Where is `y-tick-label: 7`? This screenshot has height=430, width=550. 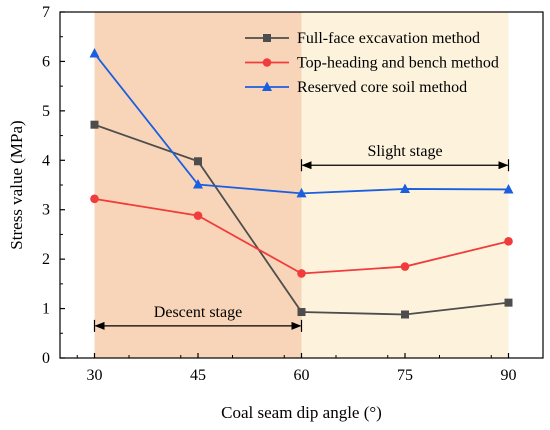 y-tick-label: 7 is located at coordinates (46, 12).